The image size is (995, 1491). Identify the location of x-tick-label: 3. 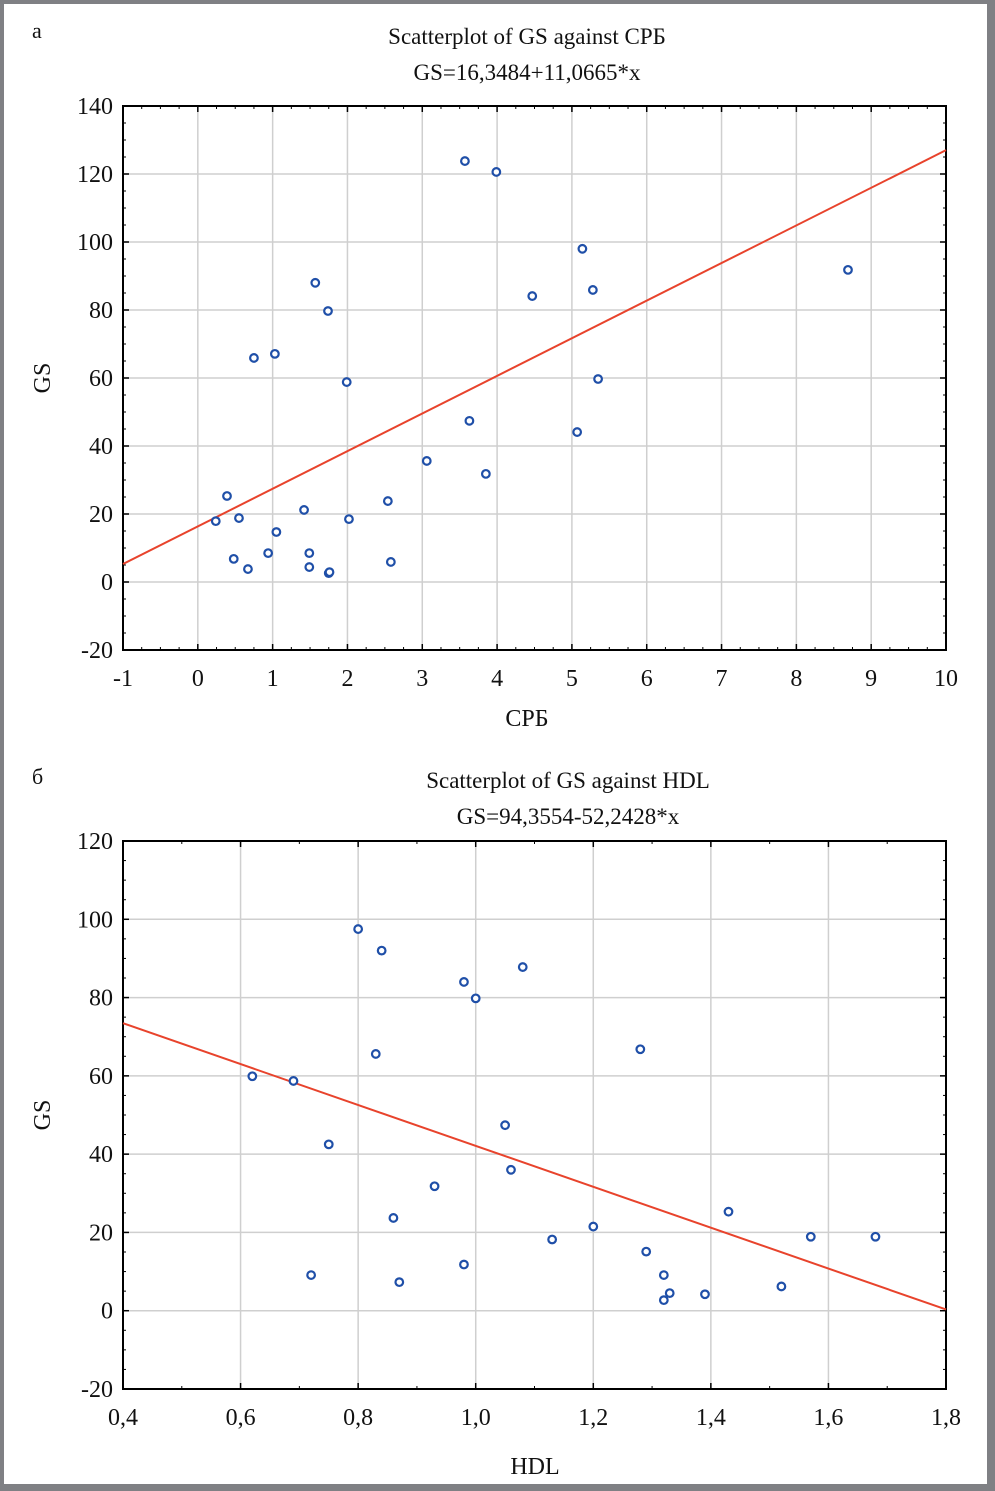
(422, 679).